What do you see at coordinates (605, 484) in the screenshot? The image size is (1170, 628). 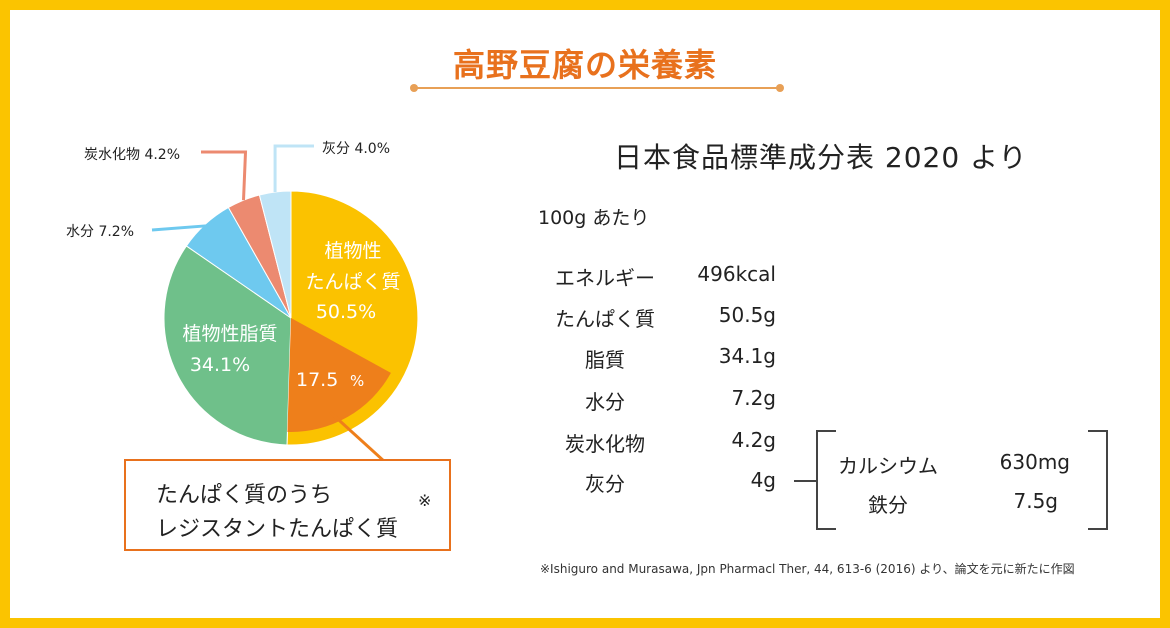 I see `nutrient-name-ash: 灰分` at bounding box center [605, 484].